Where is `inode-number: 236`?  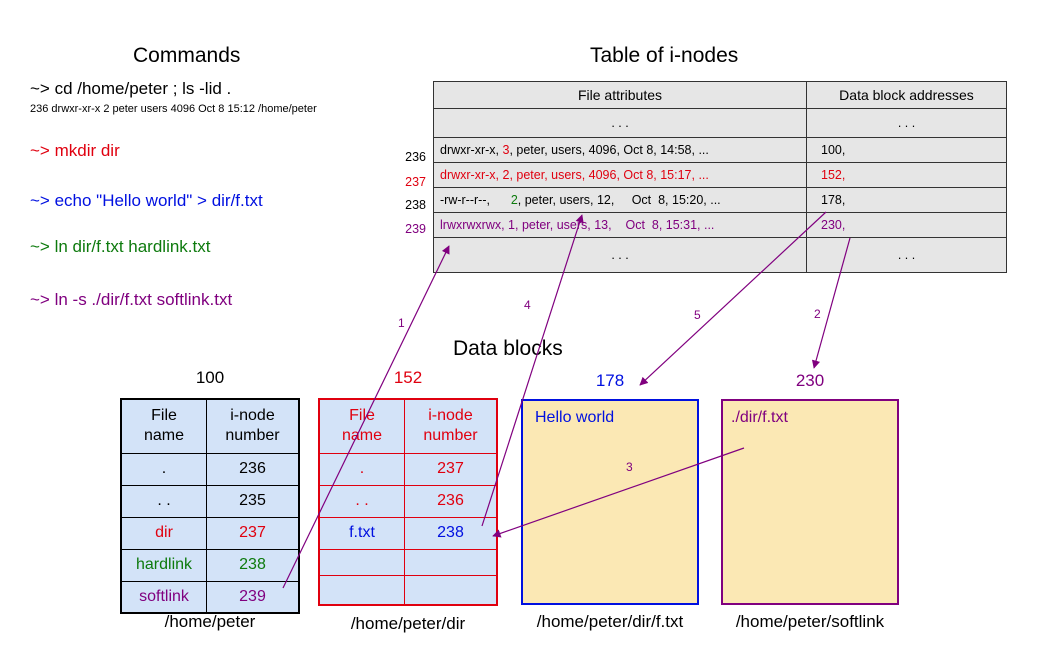
inode-number: 236 is located at coordinates (415, 157).